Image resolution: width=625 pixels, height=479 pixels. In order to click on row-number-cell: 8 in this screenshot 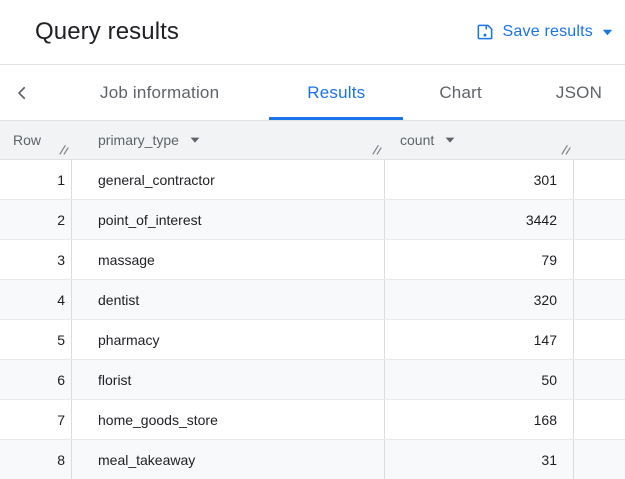, I will do `click(36, 459)`.